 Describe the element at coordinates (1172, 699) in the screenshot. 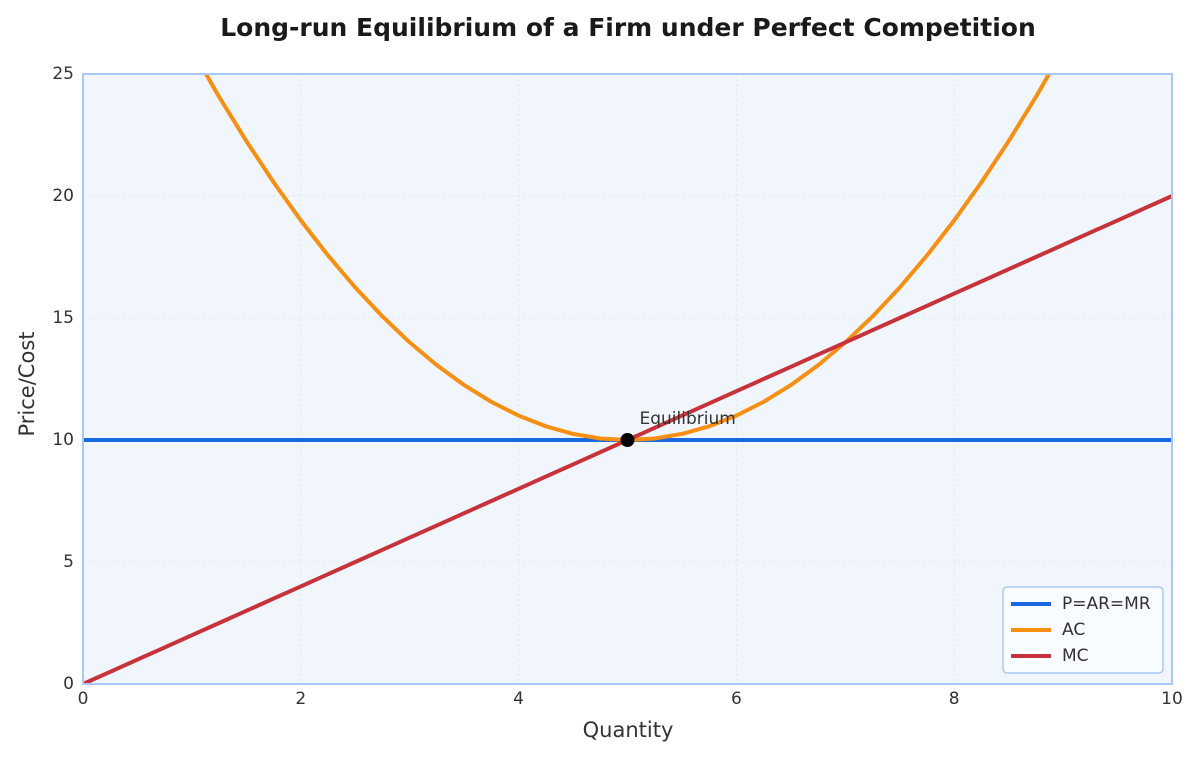

I see `x-tick-label: 10` at that location.